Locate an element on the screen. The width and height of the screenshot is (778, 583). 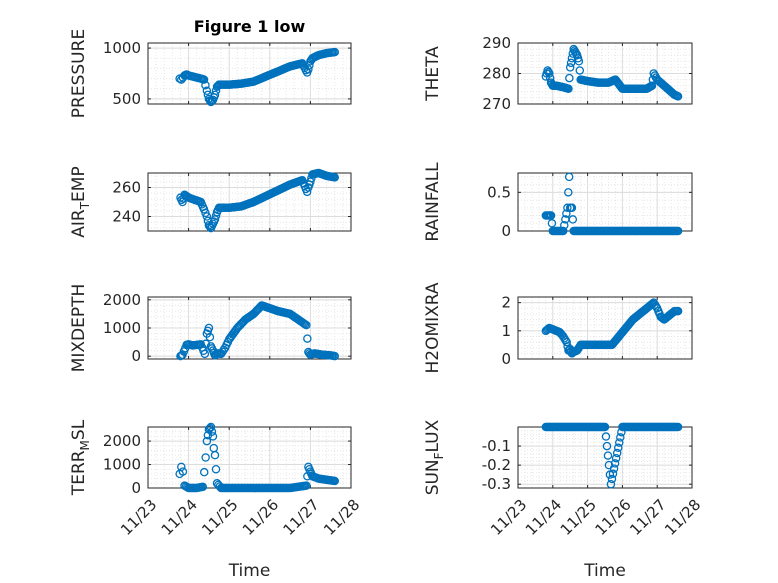
y-axis-label: MIXDEPTH is located at coordinates (79, 328).